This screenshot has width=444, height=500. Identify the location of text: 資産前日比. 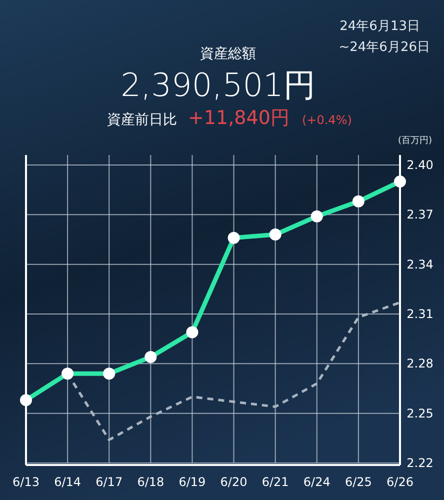
(142, 120).